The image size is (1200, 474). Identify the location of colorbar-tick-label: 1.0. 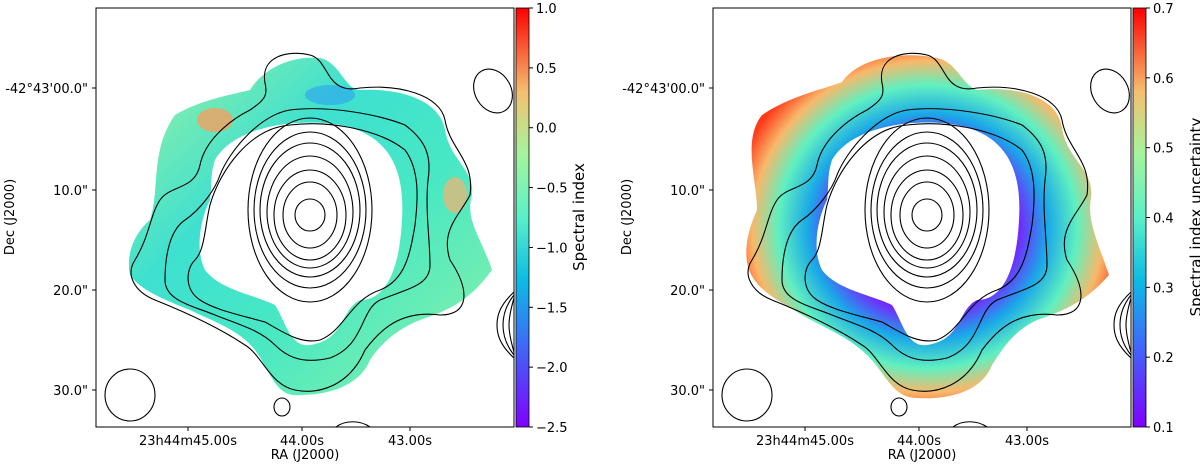
(546, 9).